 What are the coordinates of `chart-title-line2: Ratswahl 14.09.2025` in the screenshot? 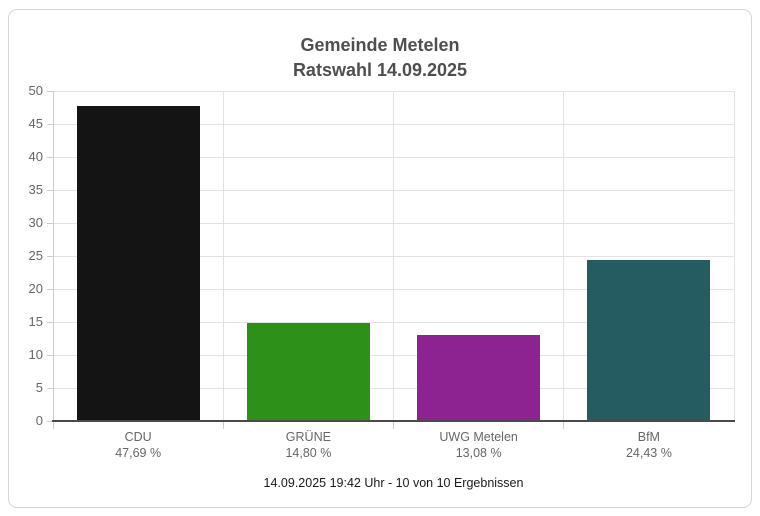 It's located at (380, 70).